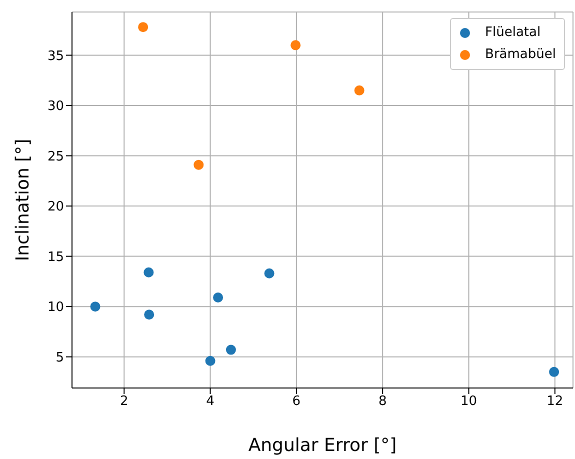 The height and width of the screenshot is (459, 575). I want to click on x-tick-label: 6, so click(296, 402).